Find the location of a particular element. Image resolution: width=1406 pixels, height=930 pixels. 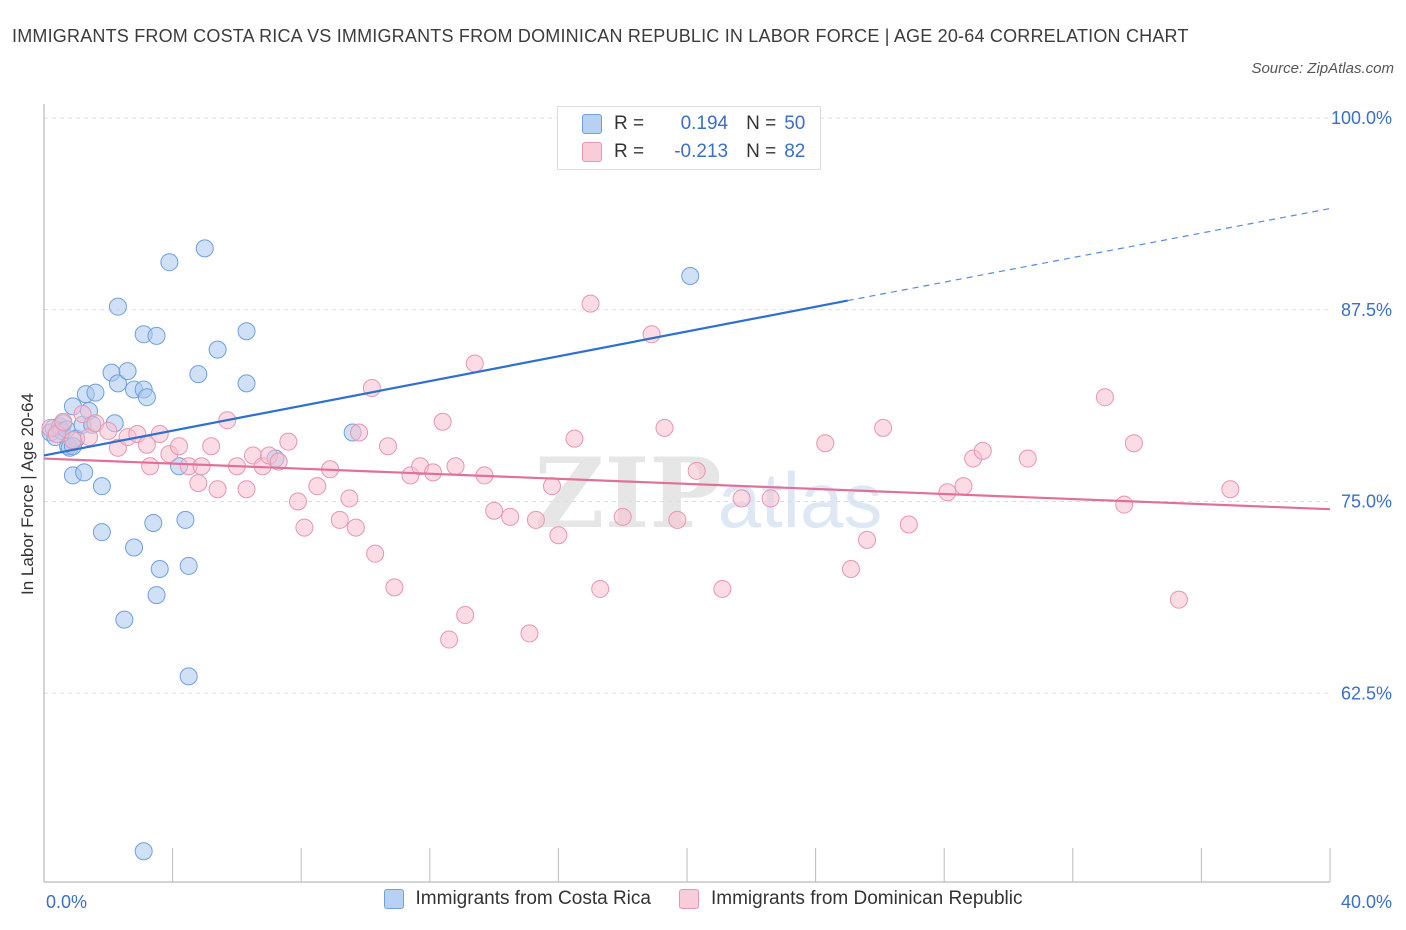

series-name-dominican: Immigrants from Dominican Republic is located at coordinates (866, 898).